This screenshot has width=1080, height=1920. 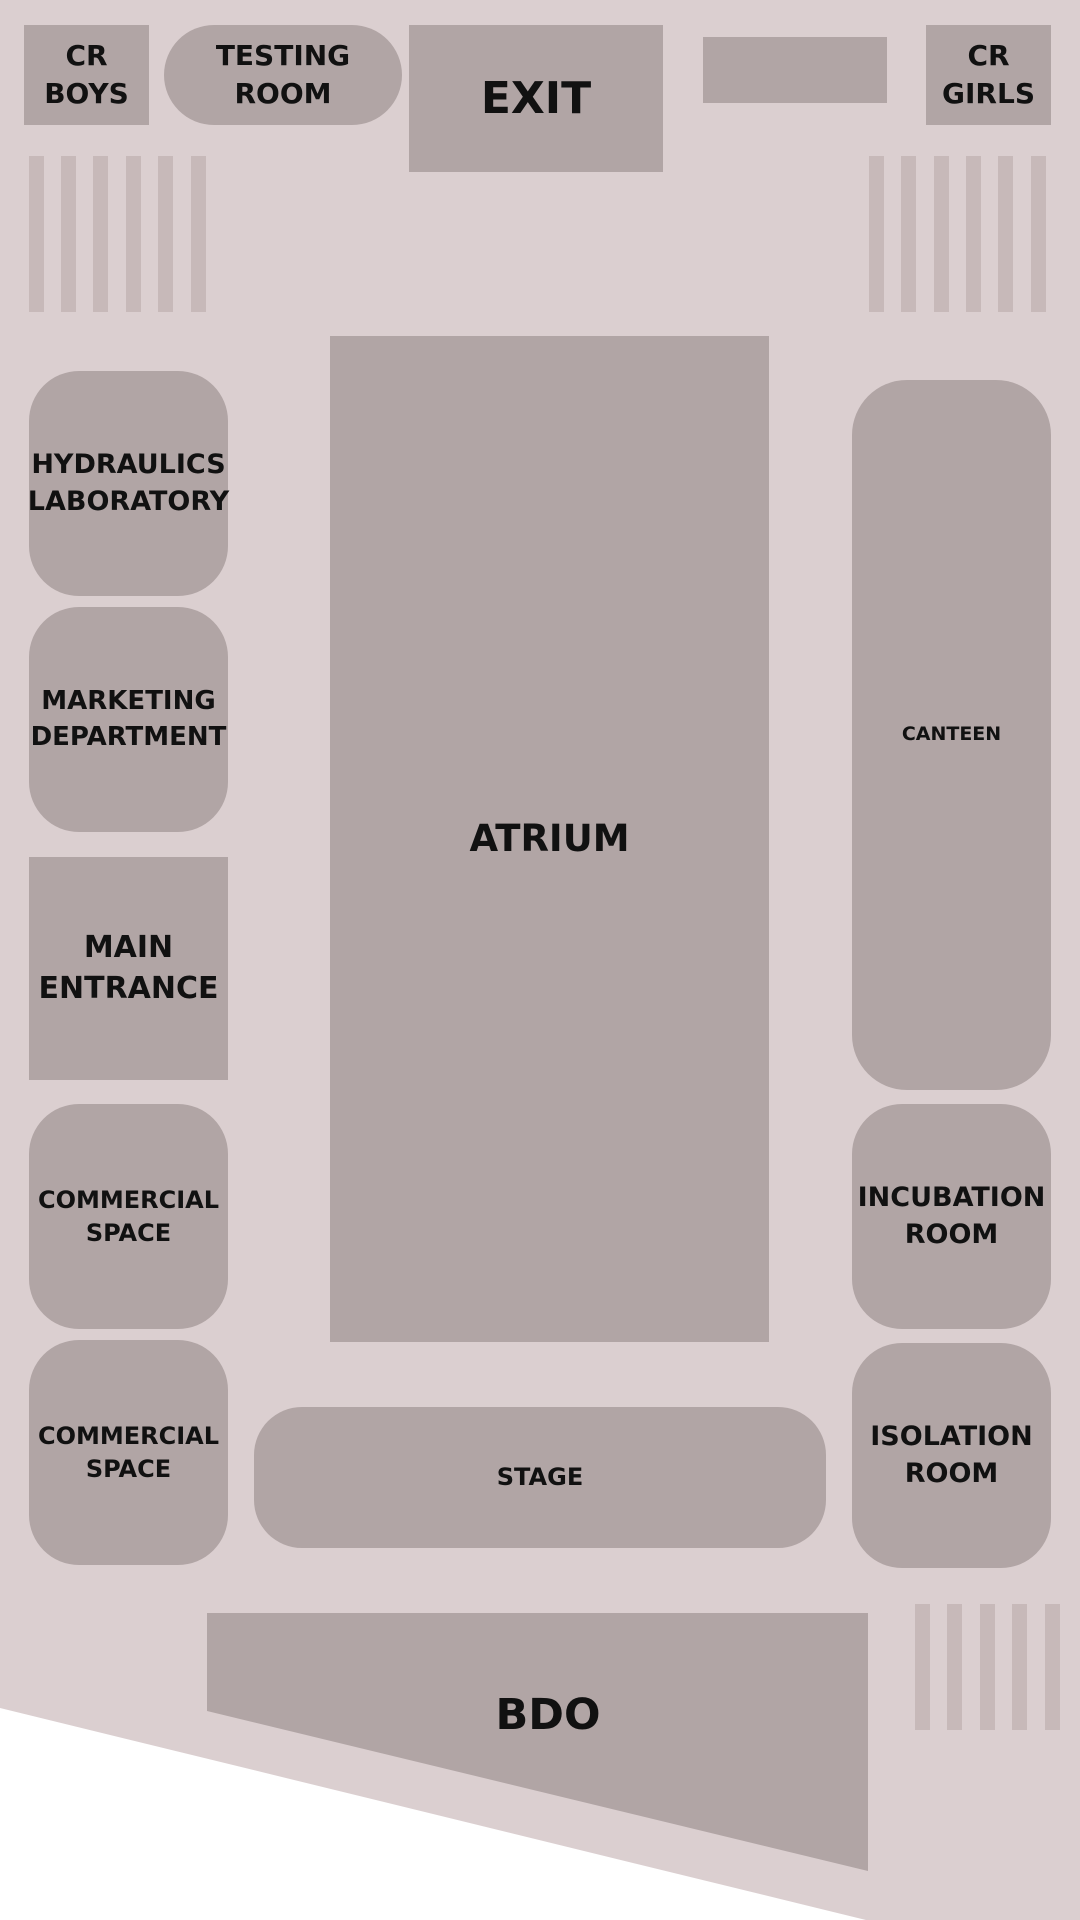 What do you see at coordinates (951, 1198) in the screenshot?
I see `incubation-label-line1: INCUBATION` at bounding box center [951, 1198].